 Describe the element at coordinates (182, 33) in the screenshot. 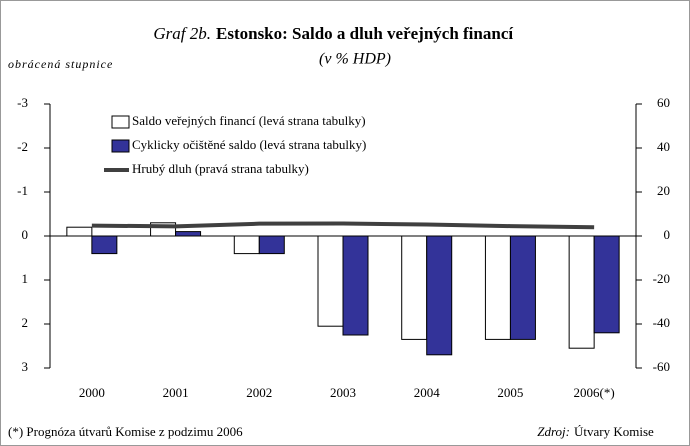

I see `title-prefix: Graf 2b.` at that location.